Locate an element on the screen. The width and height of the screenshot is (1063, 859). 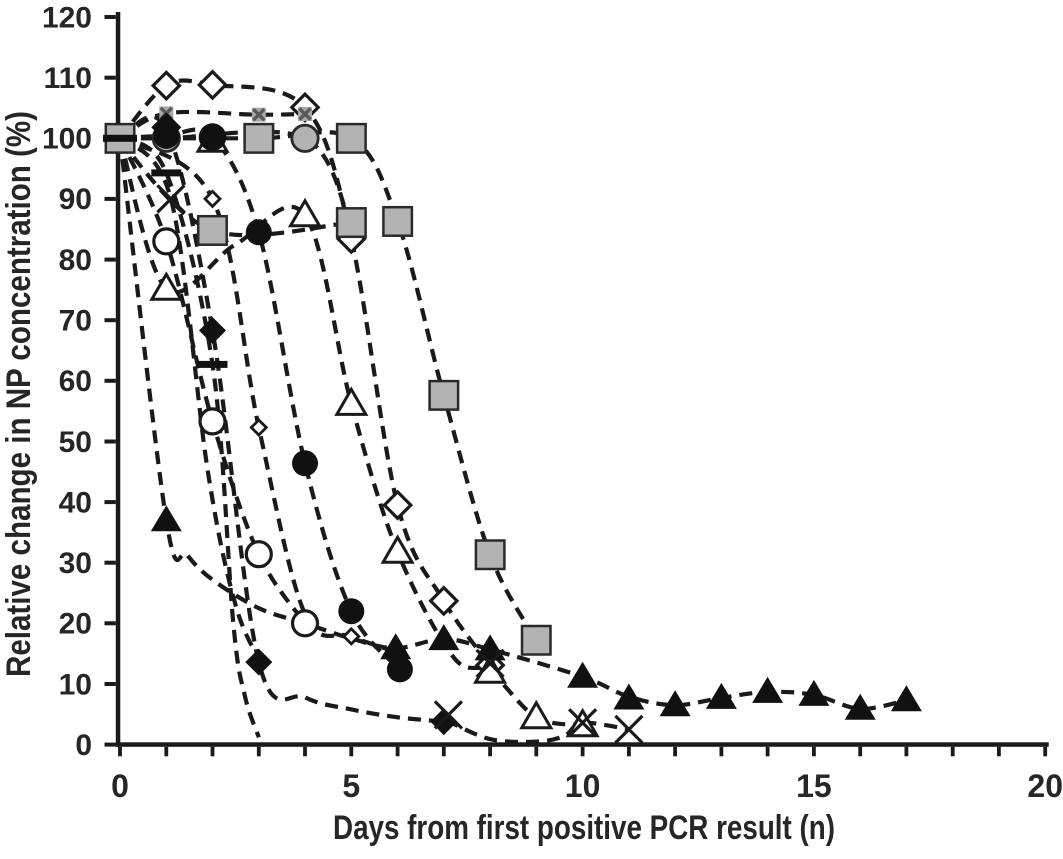
svg-text: 50 is located at coordinates (75, 442).